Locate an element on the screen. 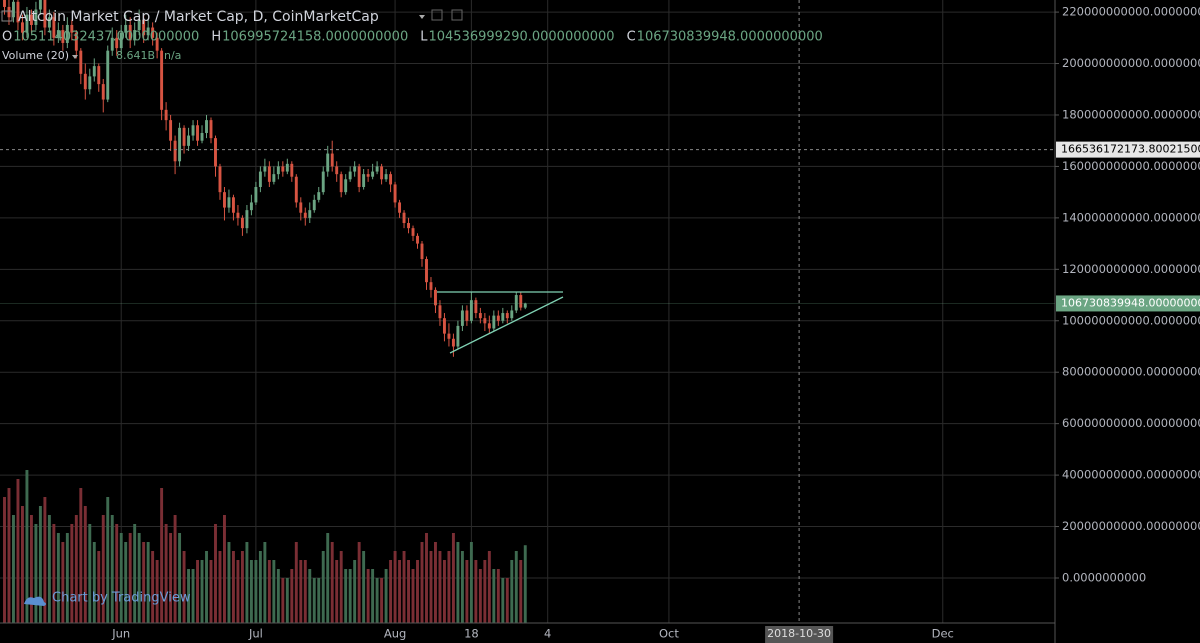 This screenshot has height=643, width=1200. y-tick-label: 80000000000.0000000000 is located at coordinates (1131, 372).